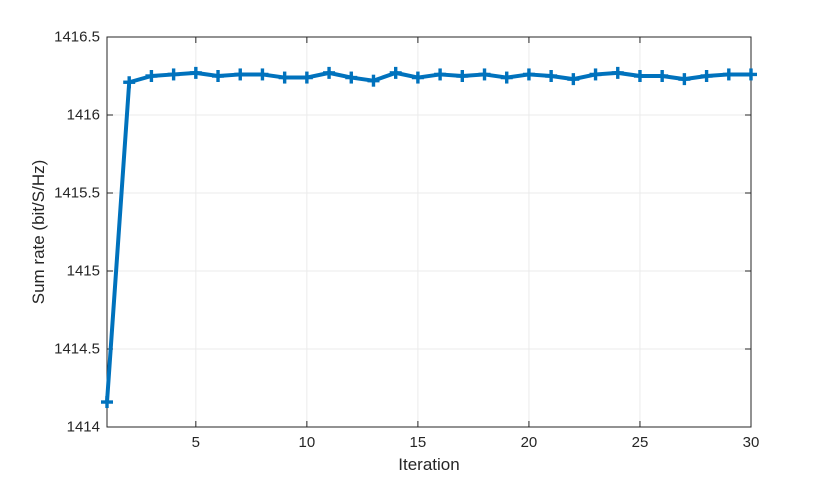 This screenshot has height=481, width=830. What do you see at coordinates (83, 115) in the screenshot?
I see `y-tick-label: 1416` at bounding box center [83, 115].